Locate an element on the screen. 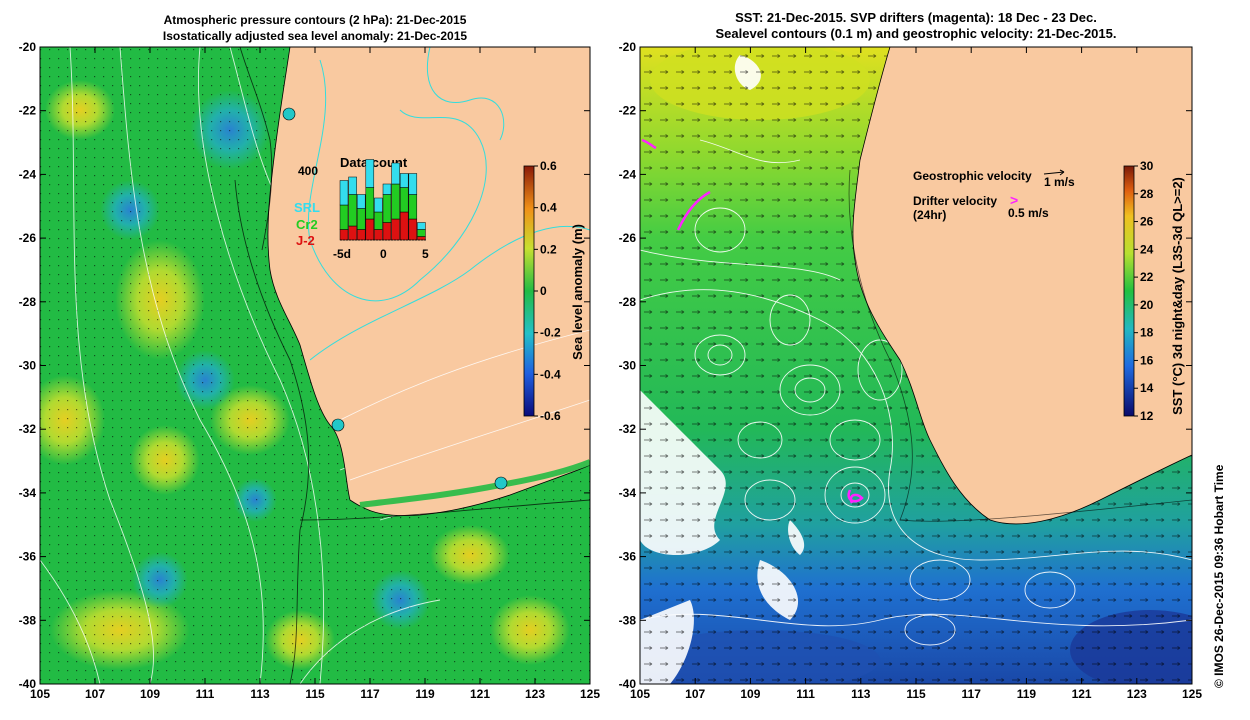  inset-legend-srl: SRL is located at coordinates (307, 207).